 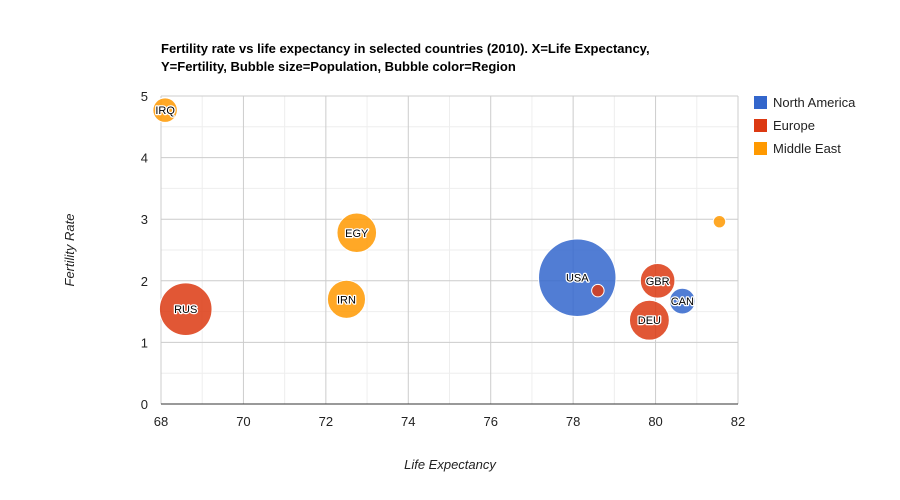 What do you see at coordinates (144, 342) in the screenshot?
I see `y-tick-label: 1` at bounding box center [144, 342].